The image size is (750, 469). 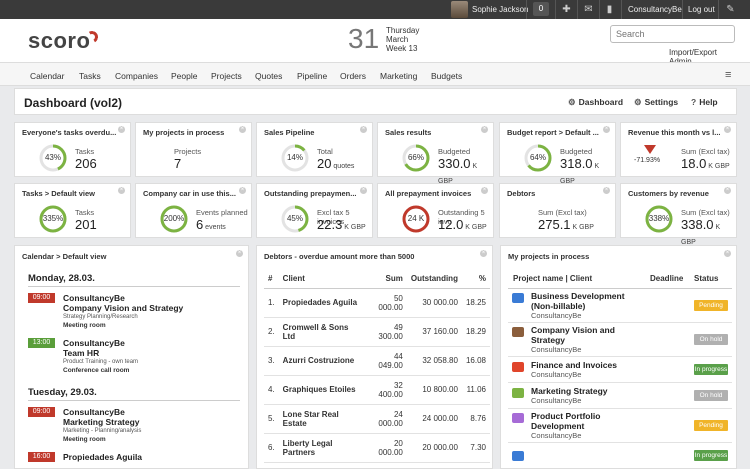 What do you see at coordinates (595, 102) in the screenshot?
I see `dashboard-button: ⚙ Dashboard` at bounding box center [595, 102].